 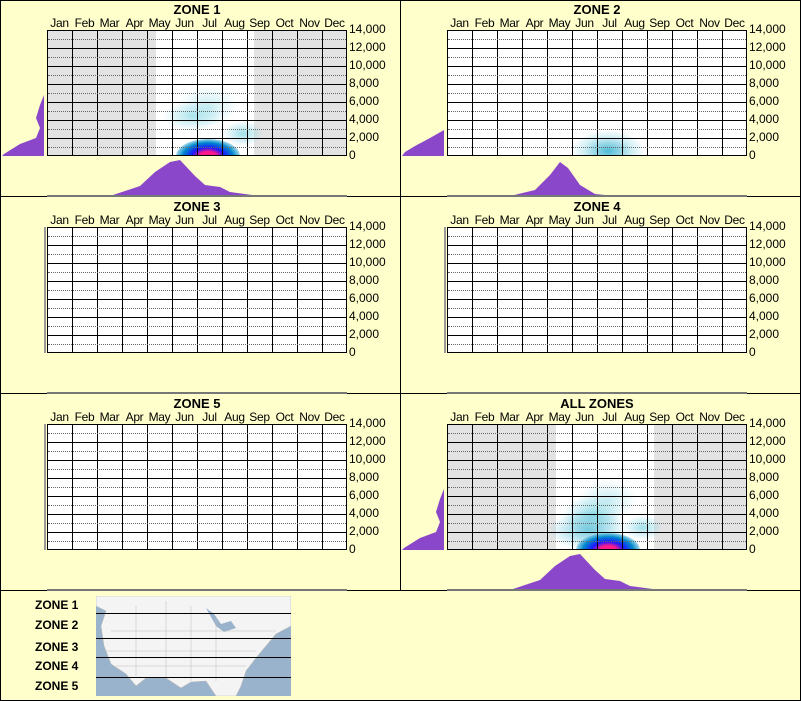 What do you see at coordinates (57, 625) in the screenshot?
I see `legend-zone-2: ZONE 2` at bounding box center [57, 625].